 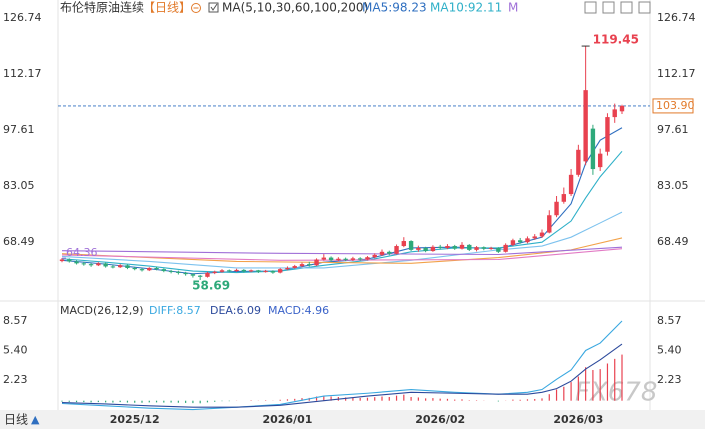 What do you see at coordinates (616, 393) in the screenshot?
I see `watermark: FX678` at bounding box center [616, 393].